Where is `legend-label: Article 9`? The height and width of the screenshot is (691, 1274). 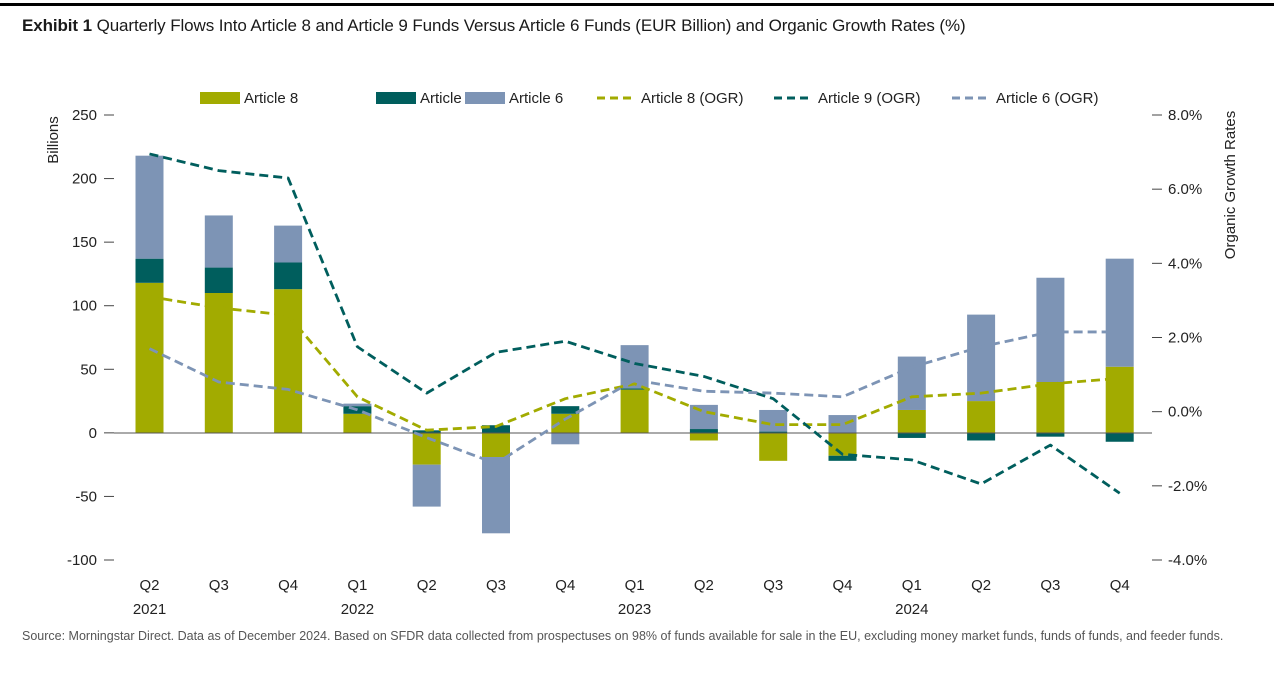
legend-label: Article 9 is located at coordinates (447, 98).